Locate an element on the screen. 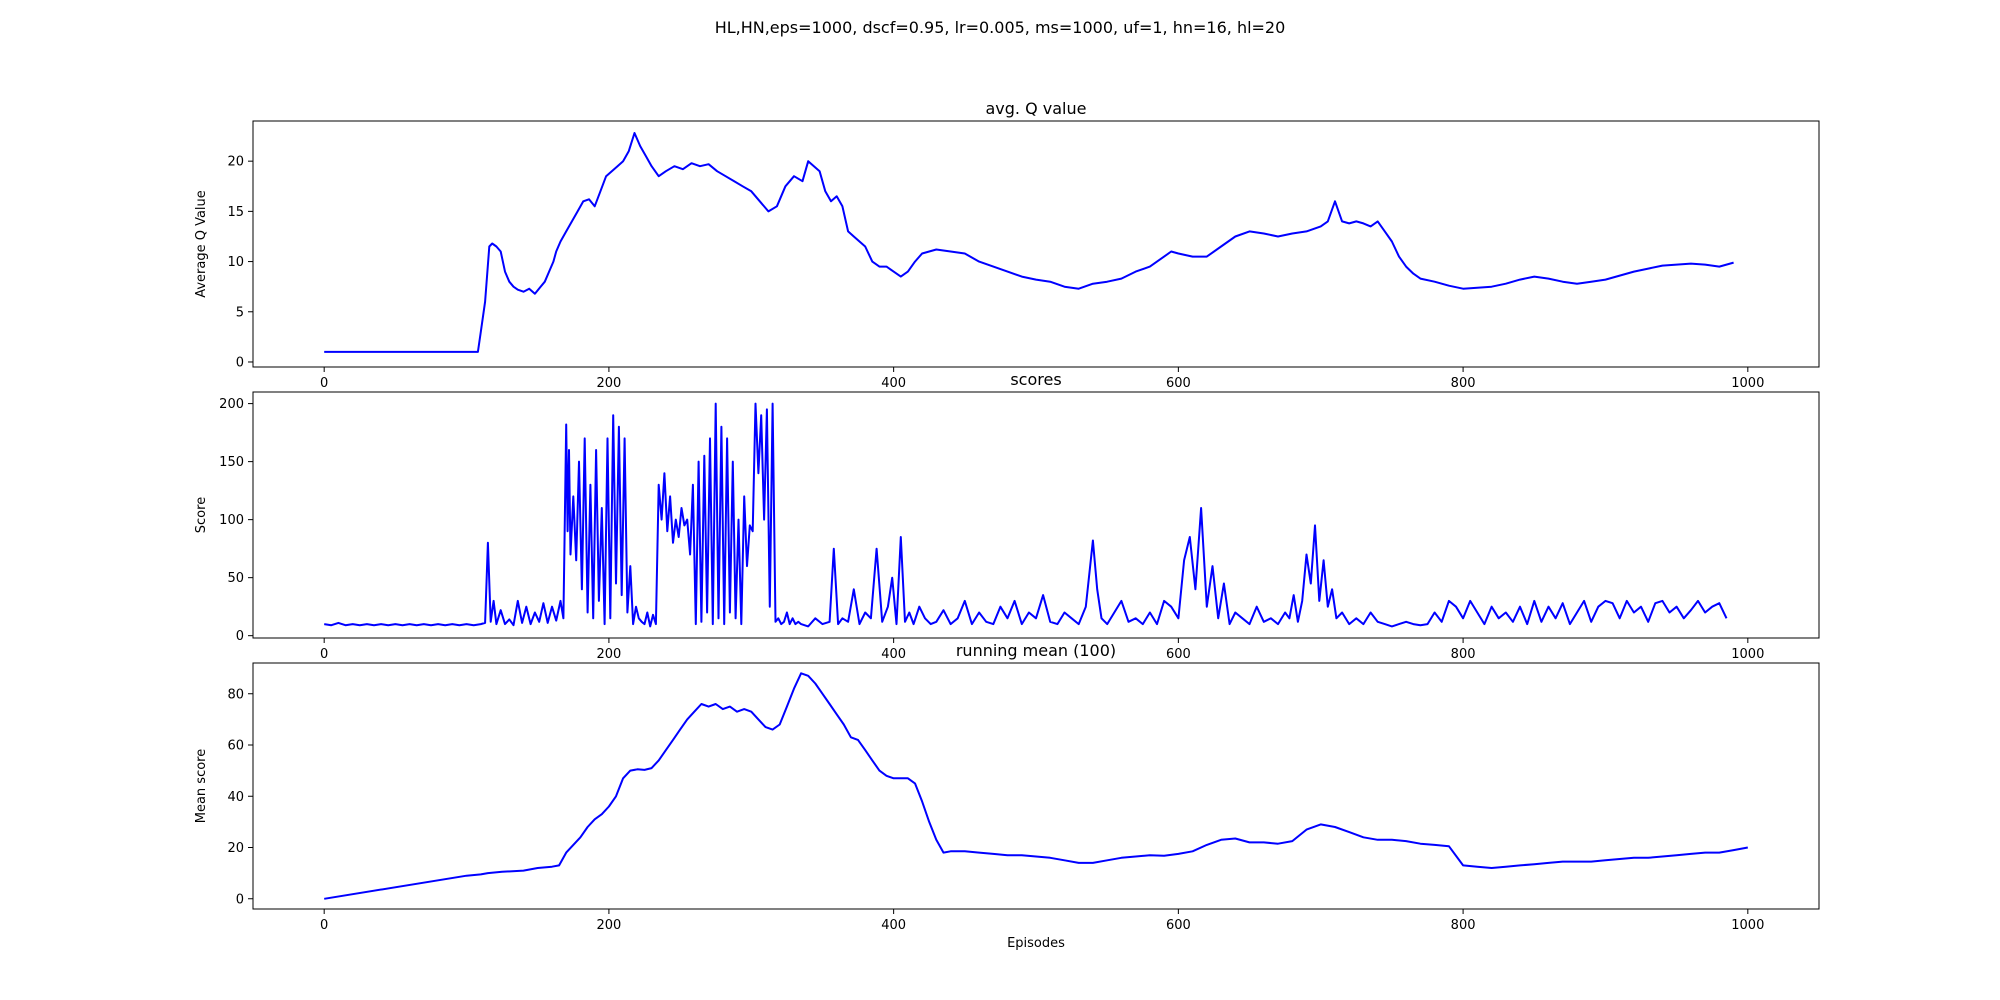 The width and height of the screenshot is (2000, 1000). running-mean-xlabel: Episodes is located at coordinates (1036, 943).